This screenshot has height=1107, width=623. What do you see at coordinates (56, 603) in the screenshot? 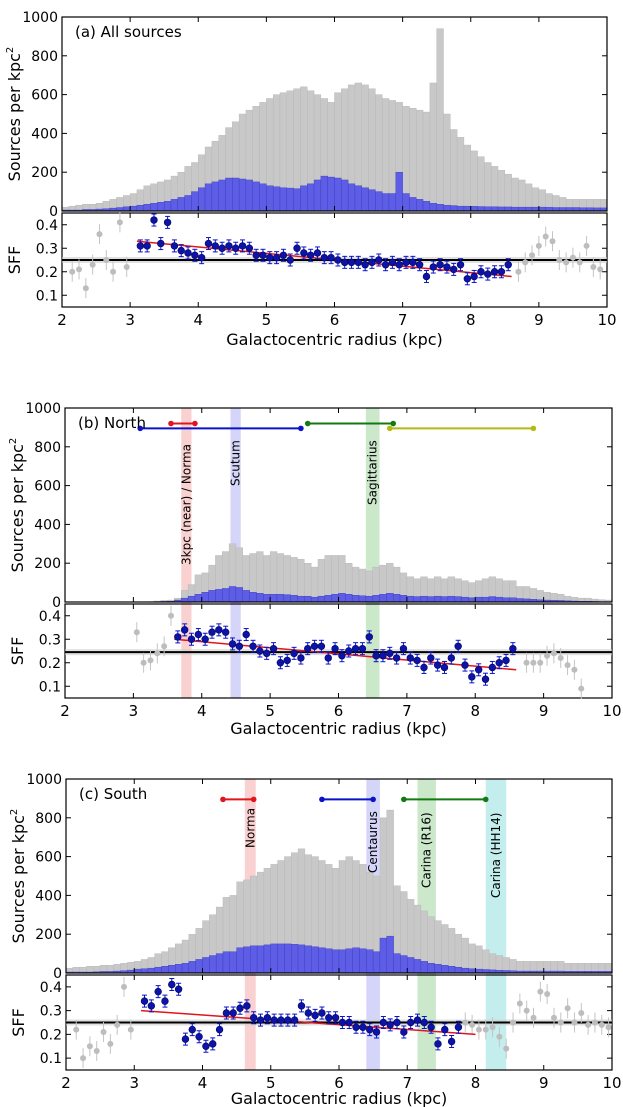
I see `hist-tick-label: 0` at bounding box center [56, 603].